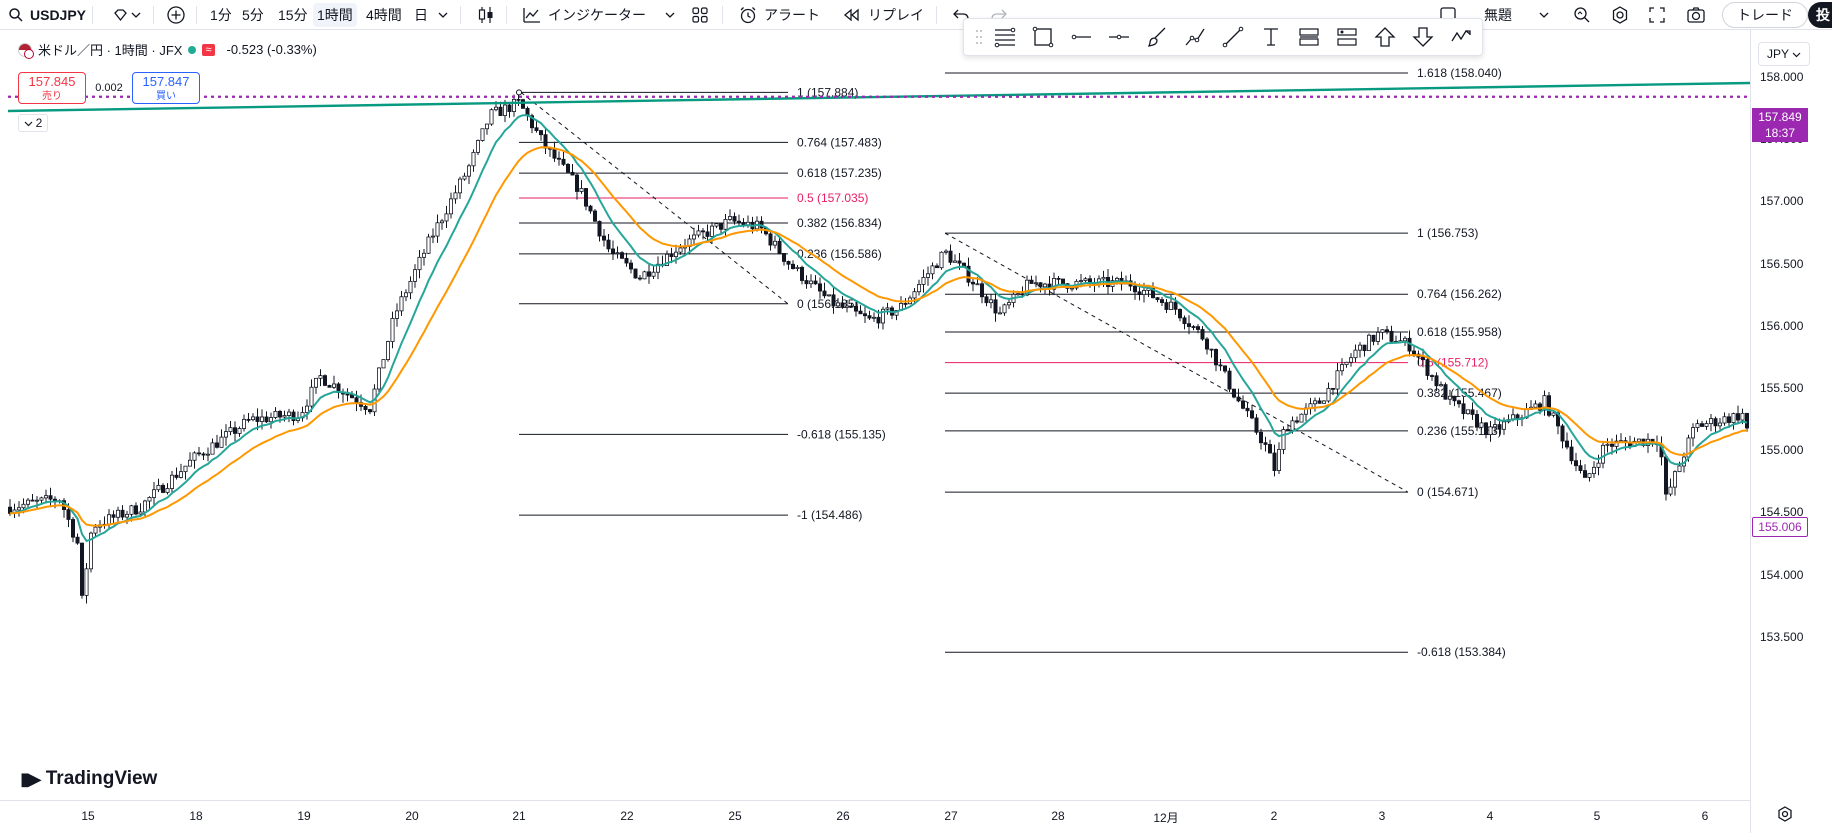  What do you see at coordinates (654, 198) in the screenshot?
I see `fib-trend-line` at bounding box center [654, 198].